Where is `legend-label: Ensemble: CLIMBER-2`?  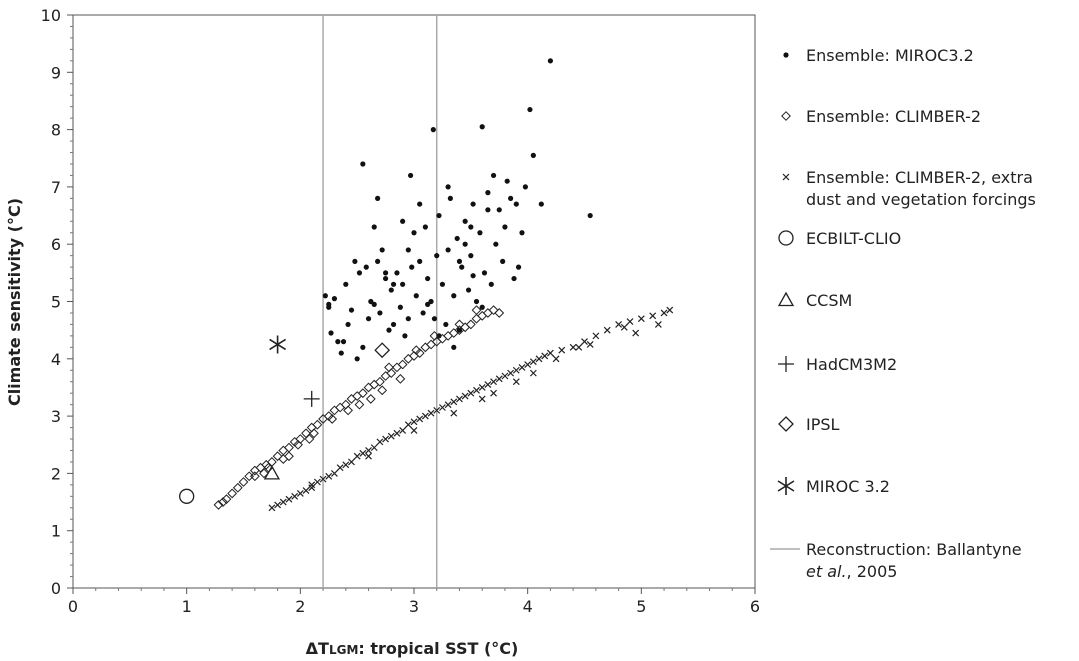 legend-label: Ensemble: CLIMBER-2 is located at coordinates (893, 116).